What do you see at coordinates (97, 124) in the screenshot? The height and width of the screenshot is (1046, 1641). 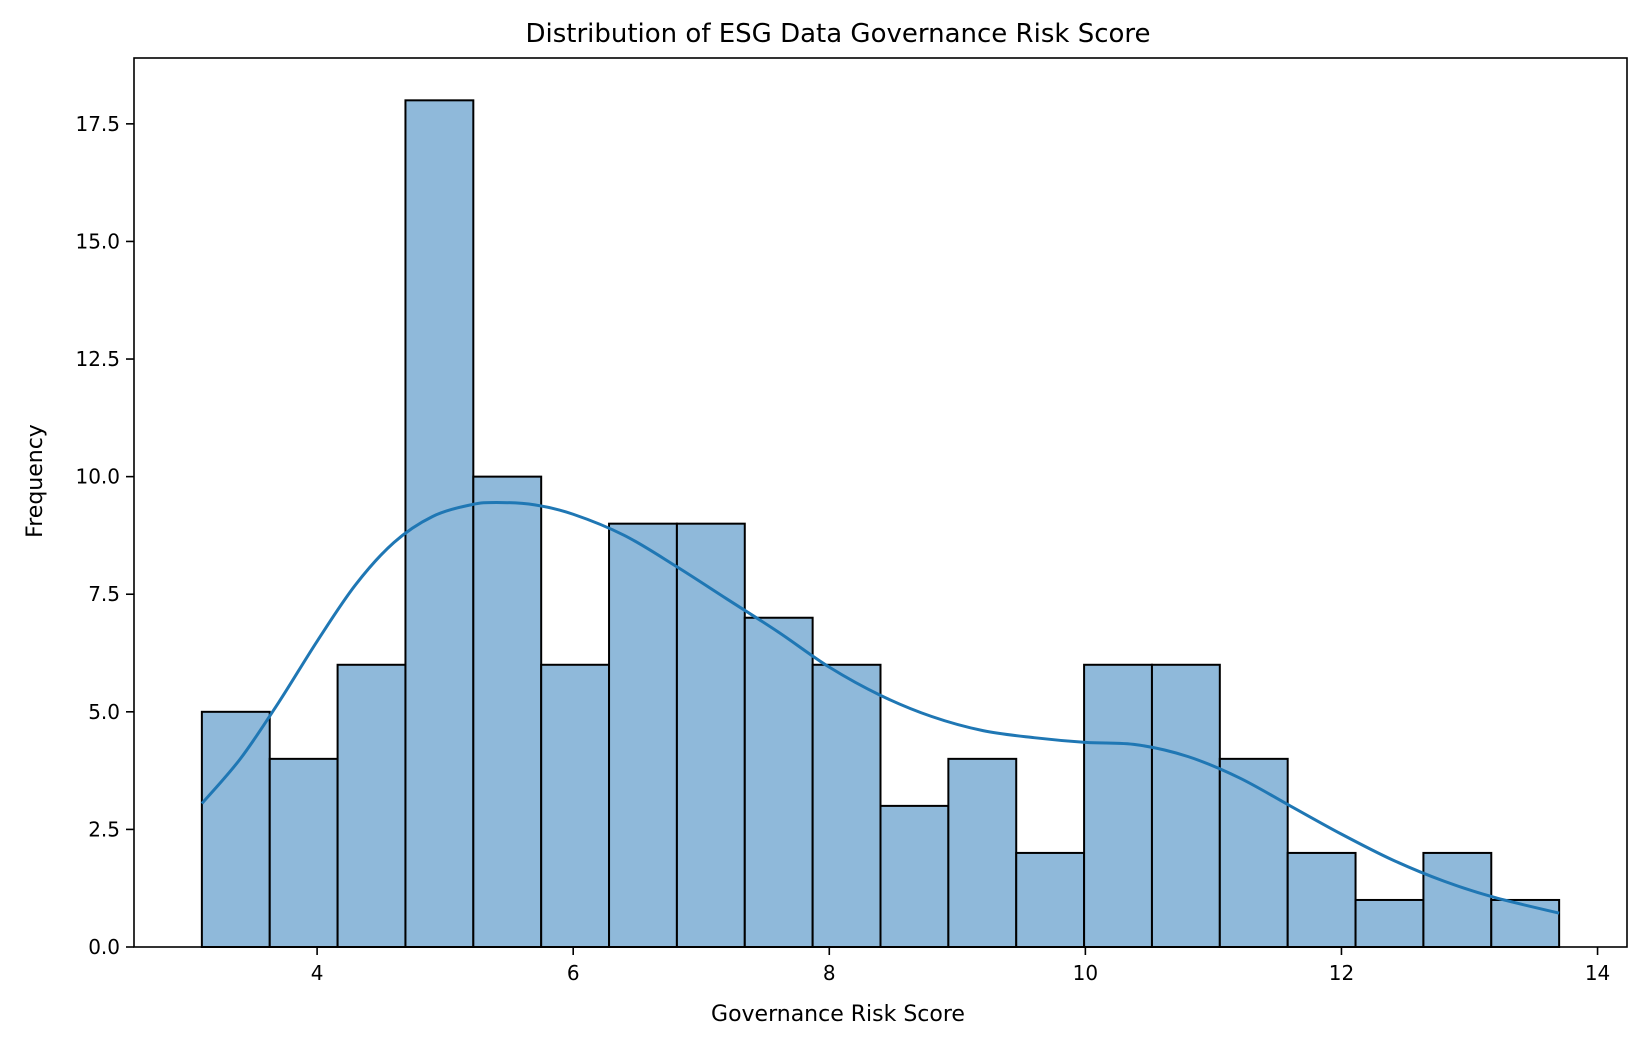 I see `y-tick-label: 17.5` at bounding box center [97, 124].